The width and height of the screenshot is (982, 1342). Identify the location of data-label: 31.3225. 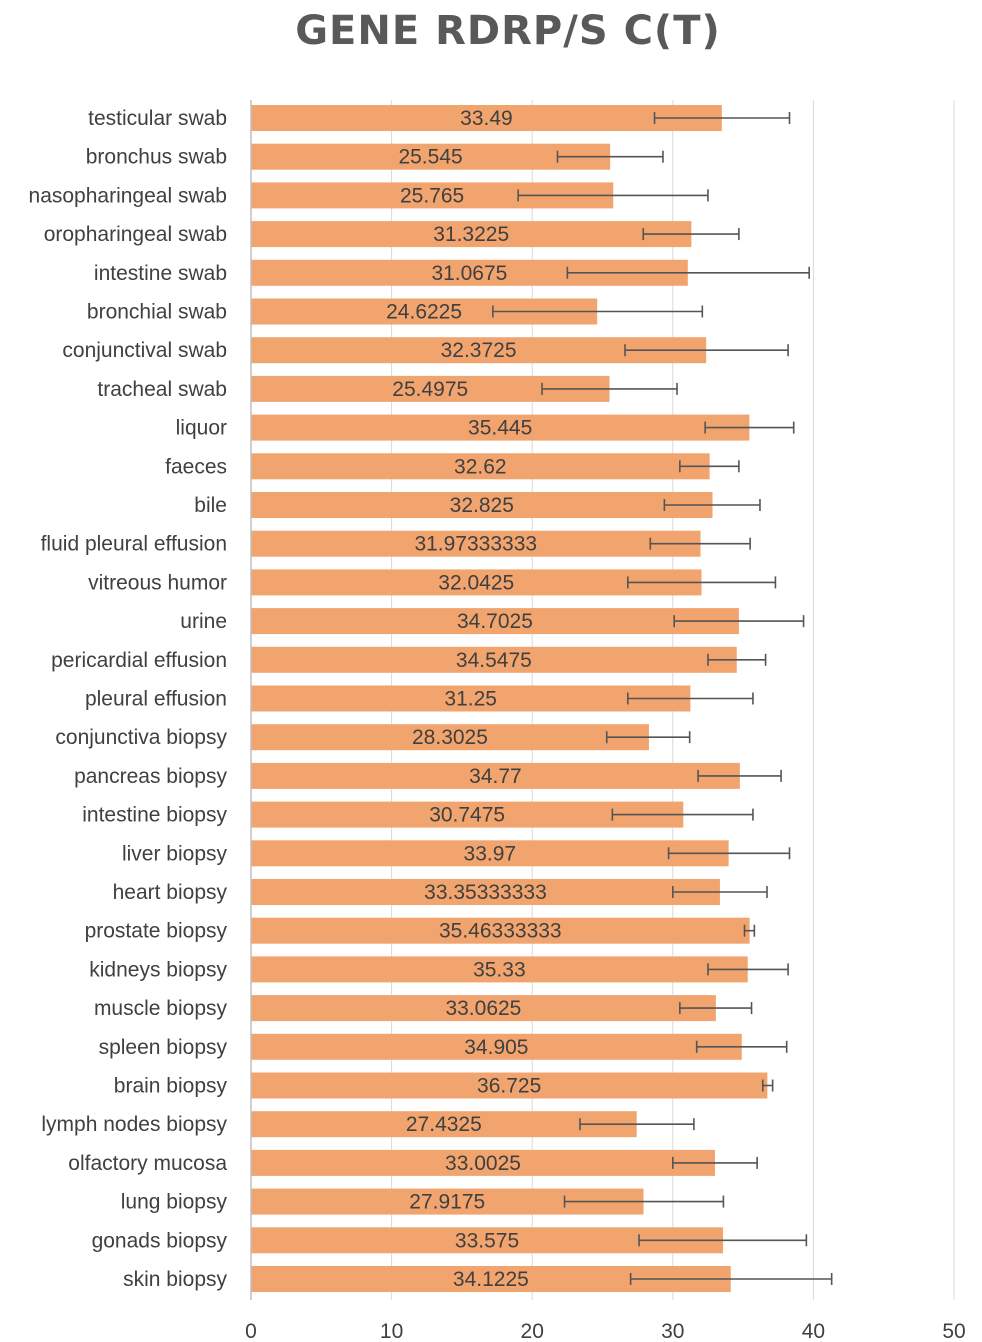
(471, 234).